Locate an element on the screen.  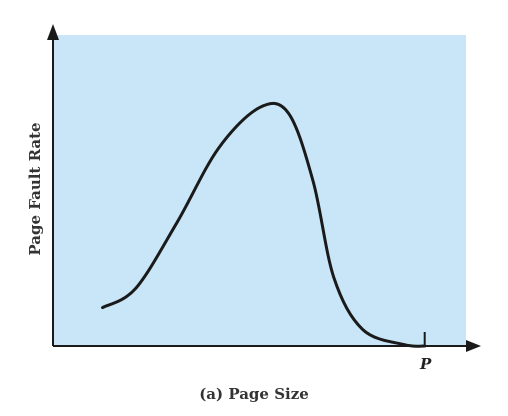
y-axis-arrowhead is located at coordinates (53, 32).